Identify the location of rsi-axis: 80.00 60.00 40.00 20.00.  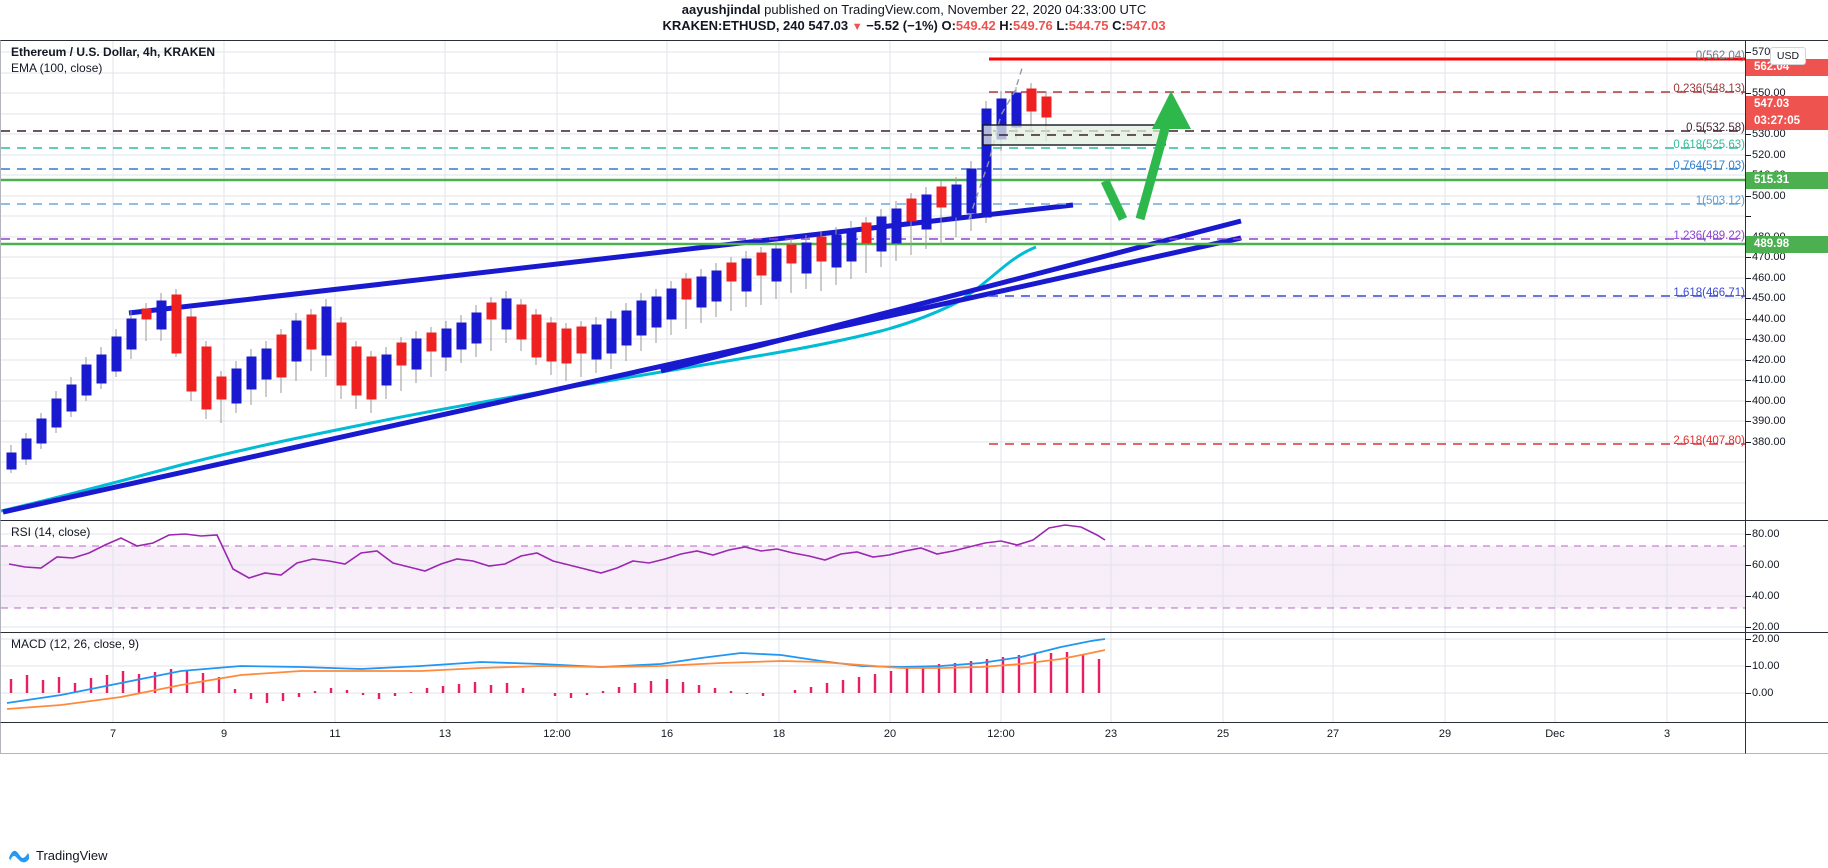
(1786, 576).